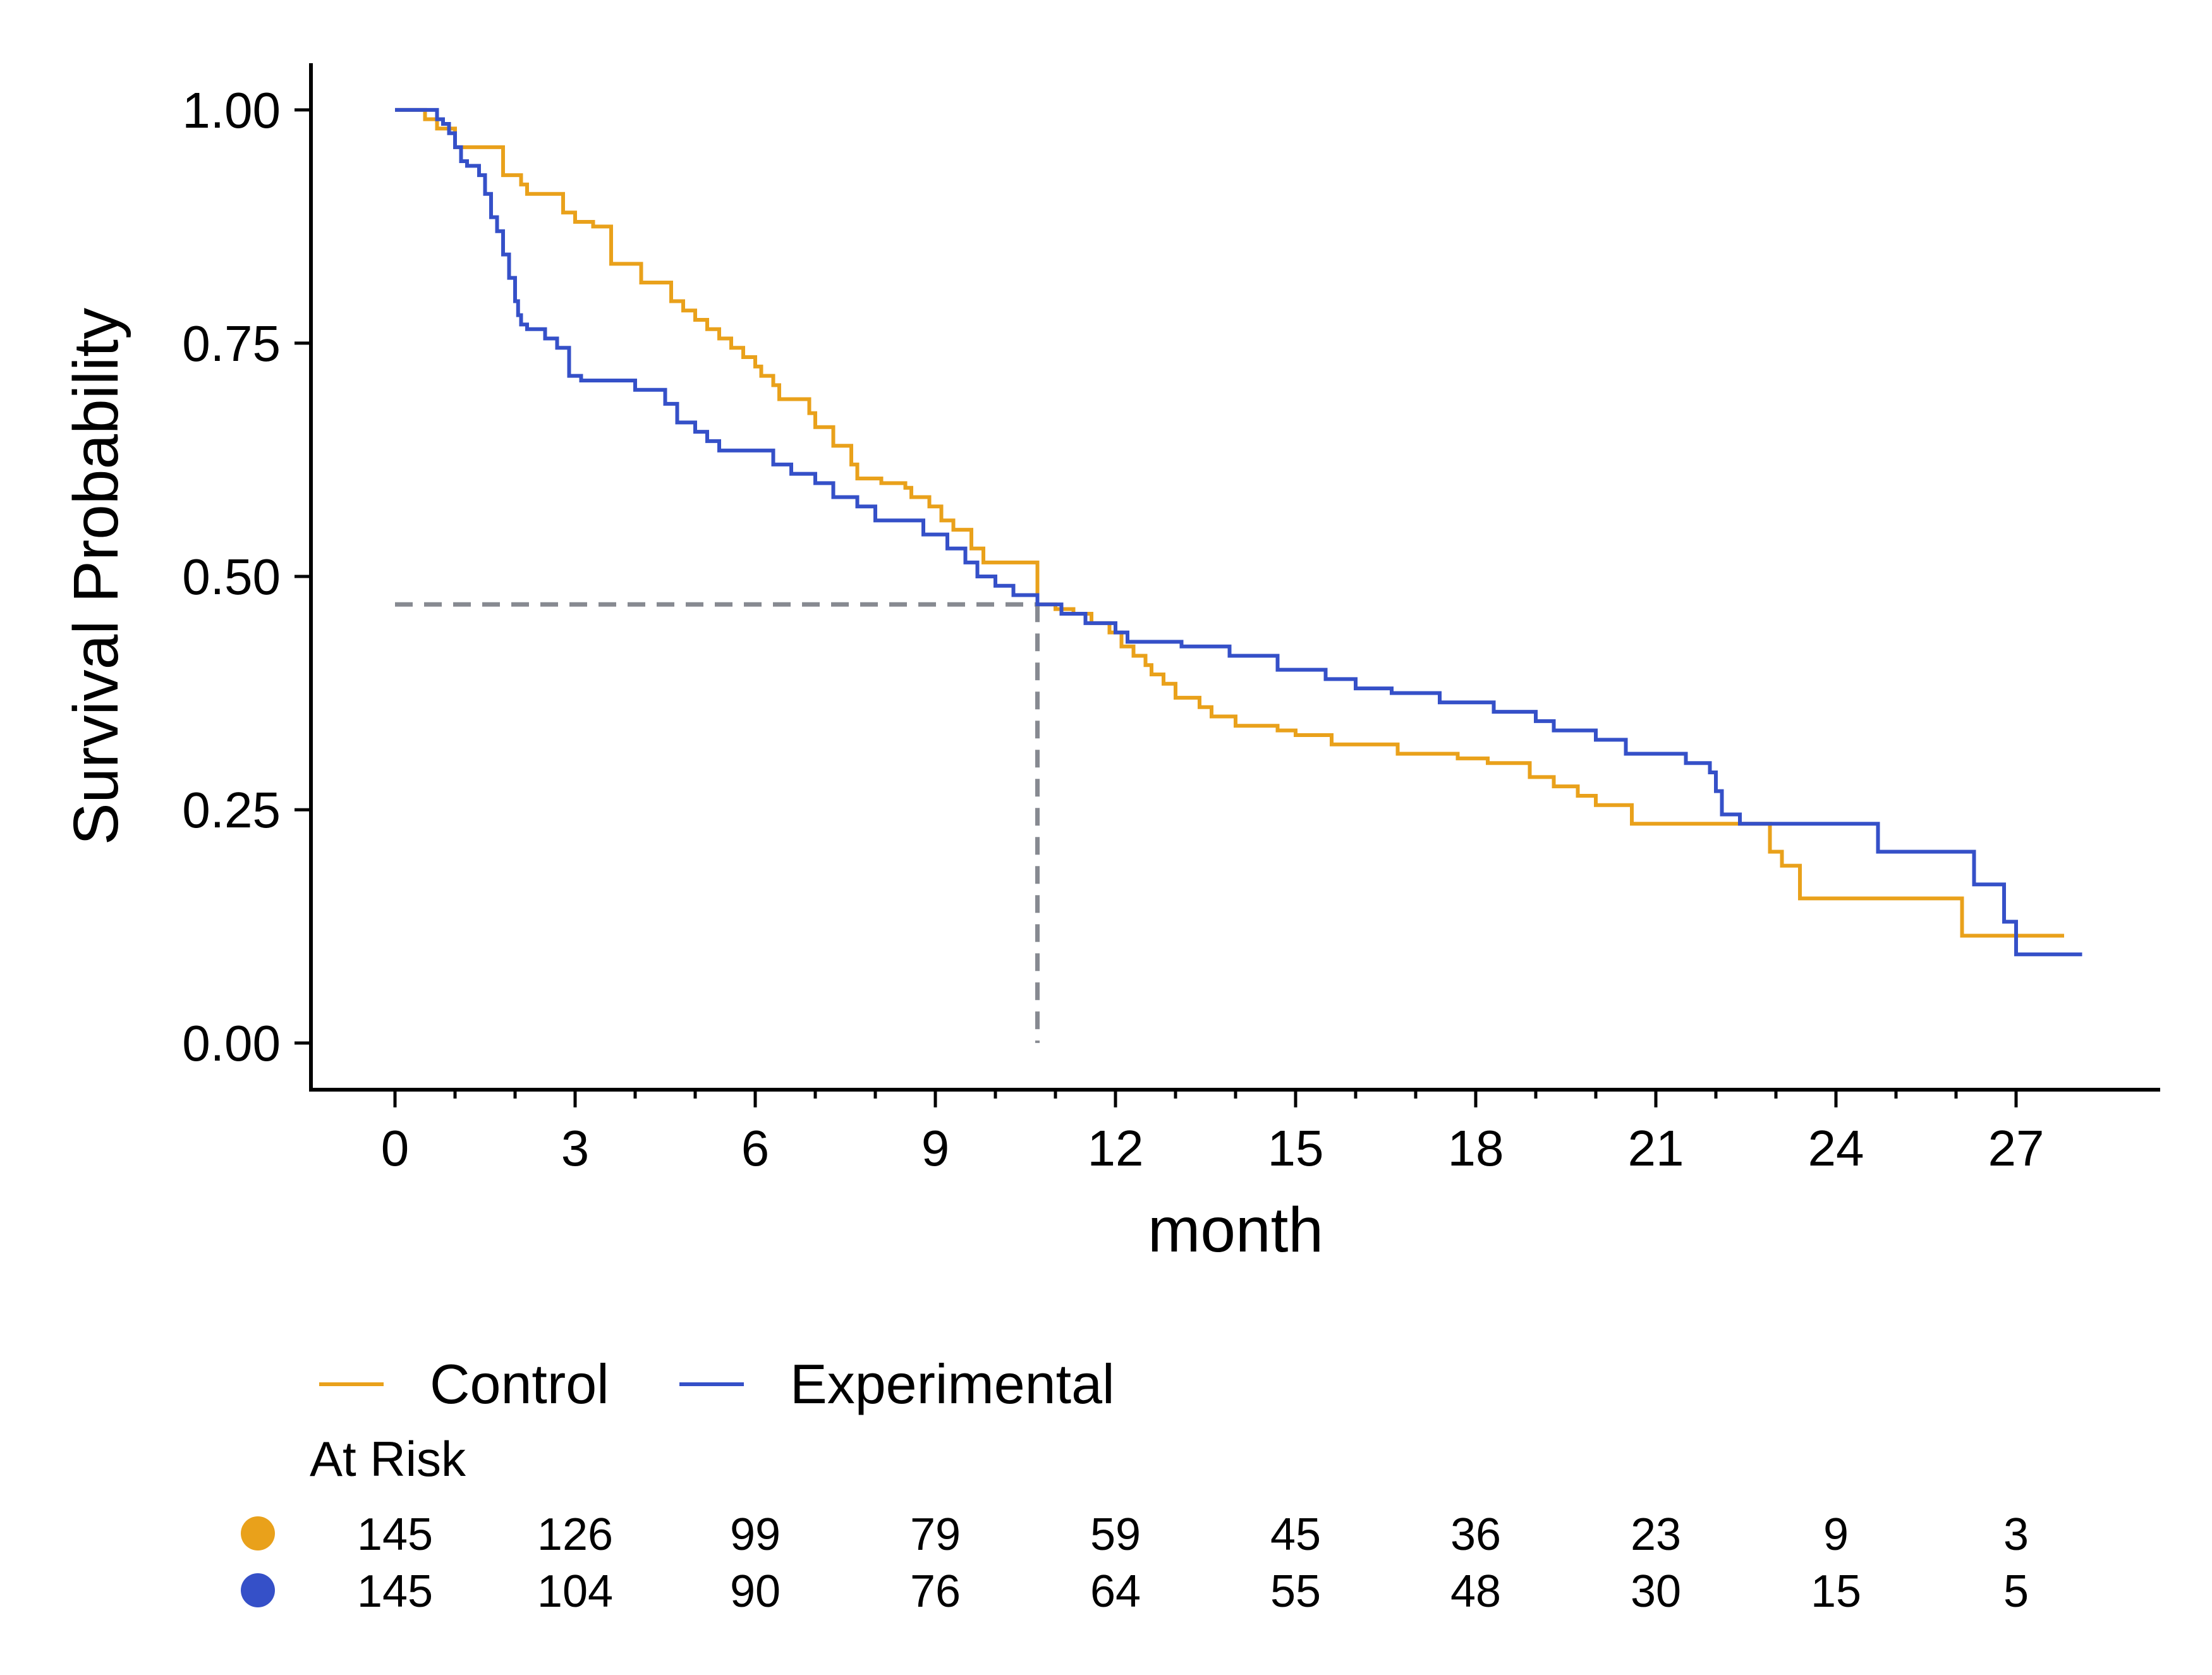 The width and height of the screenshot is (2212, 1675). What do you see at coordinates (1115, 1534) in the screenshot?
I see `risk-value: 59` at bounding box center [1115, 1534].